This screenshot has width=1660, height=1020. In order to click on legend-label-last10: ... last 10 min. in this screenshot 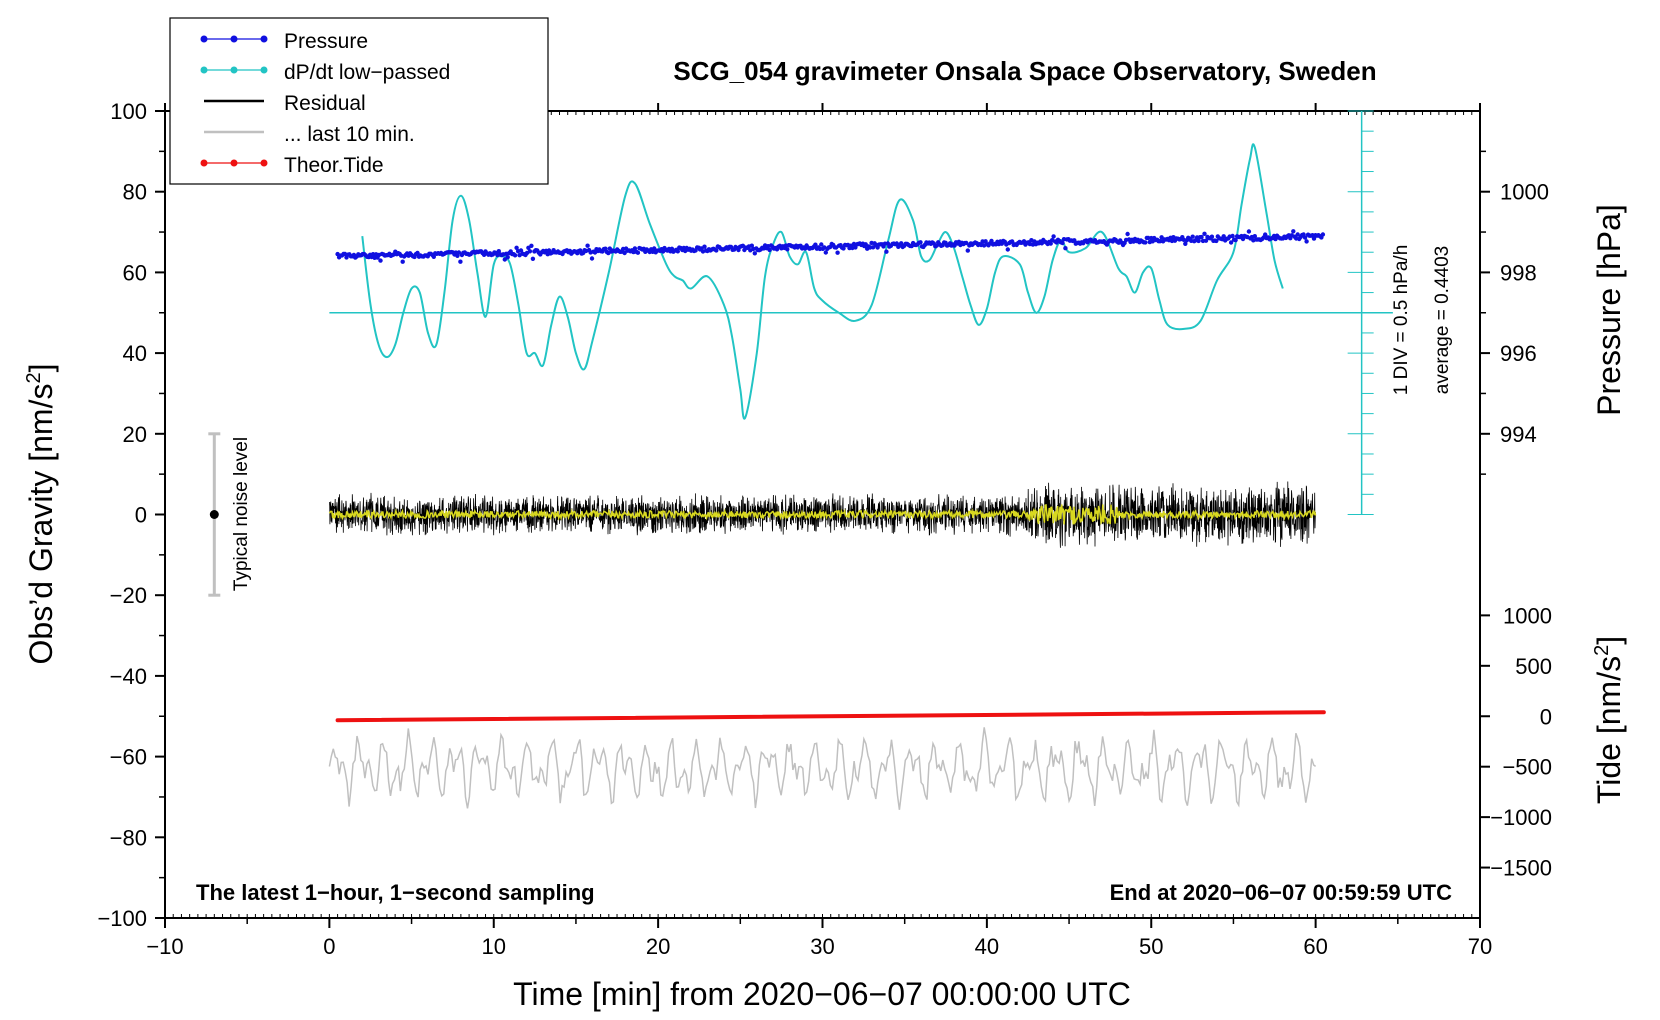, I will do `click(349, 134)`.